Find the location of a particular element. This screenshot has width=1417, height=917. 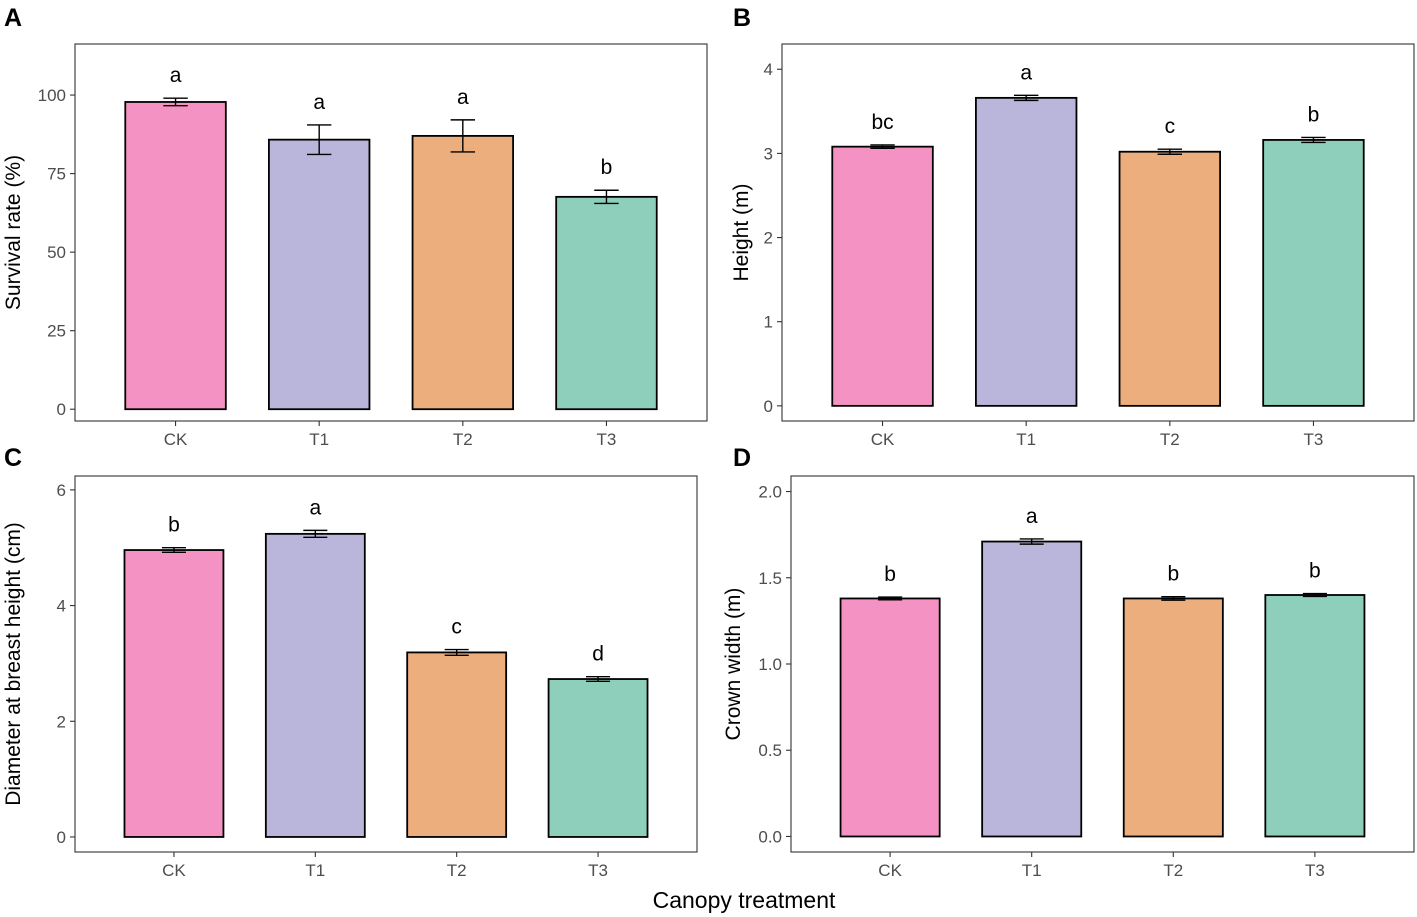

y-tick-label: 0.0 is located at coordinates (770, 836).